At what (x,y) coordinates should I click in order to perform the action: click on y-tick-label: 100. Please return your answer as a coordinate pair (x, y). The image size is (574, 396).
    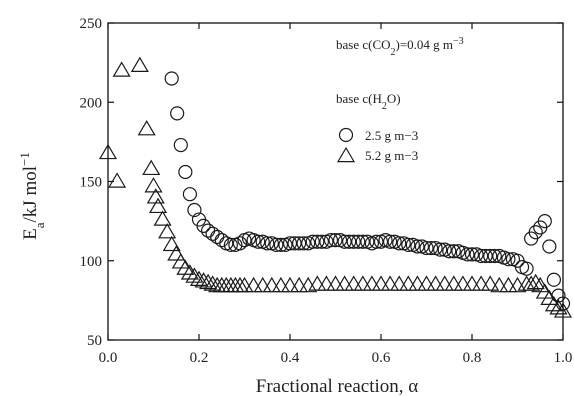
    Looking at the image, I should click on (91, 262).